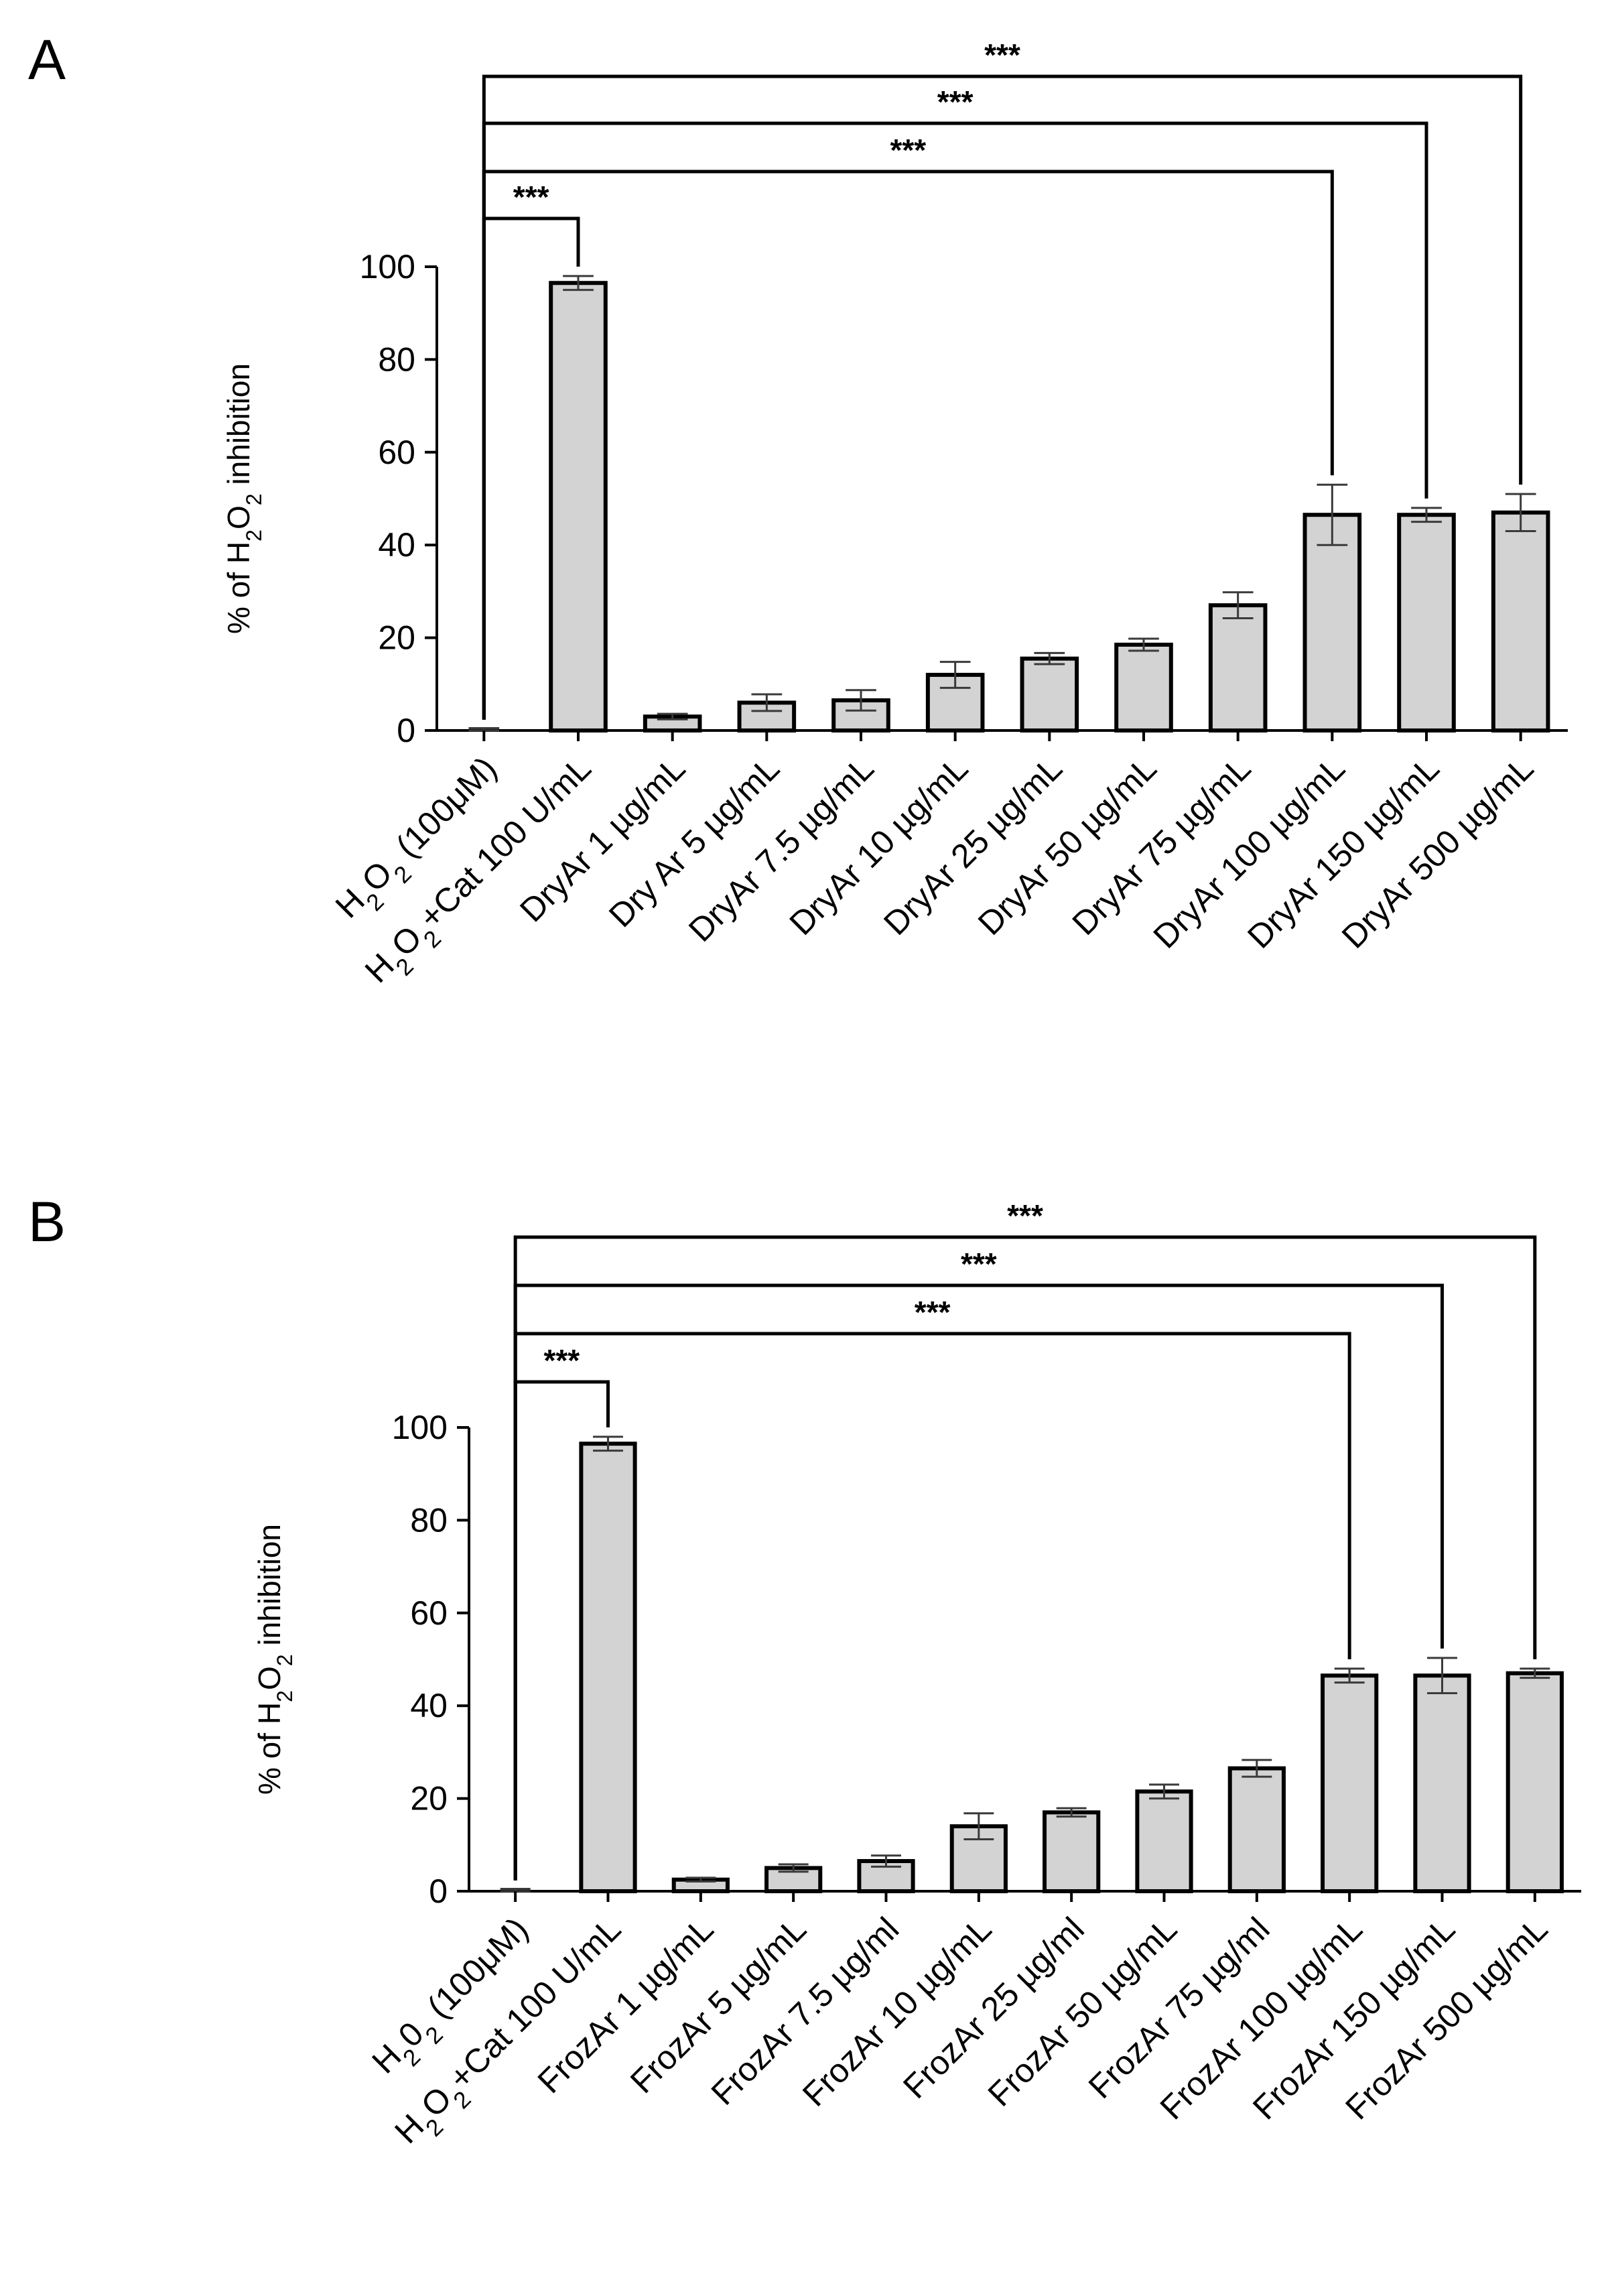 The height and width of the screenshot is (2296, 1608). What do you see at coordinates (406, 730) in the screenshot?
I see `panel-a-y-tick-label: 0` at bounding box center [406, 730].